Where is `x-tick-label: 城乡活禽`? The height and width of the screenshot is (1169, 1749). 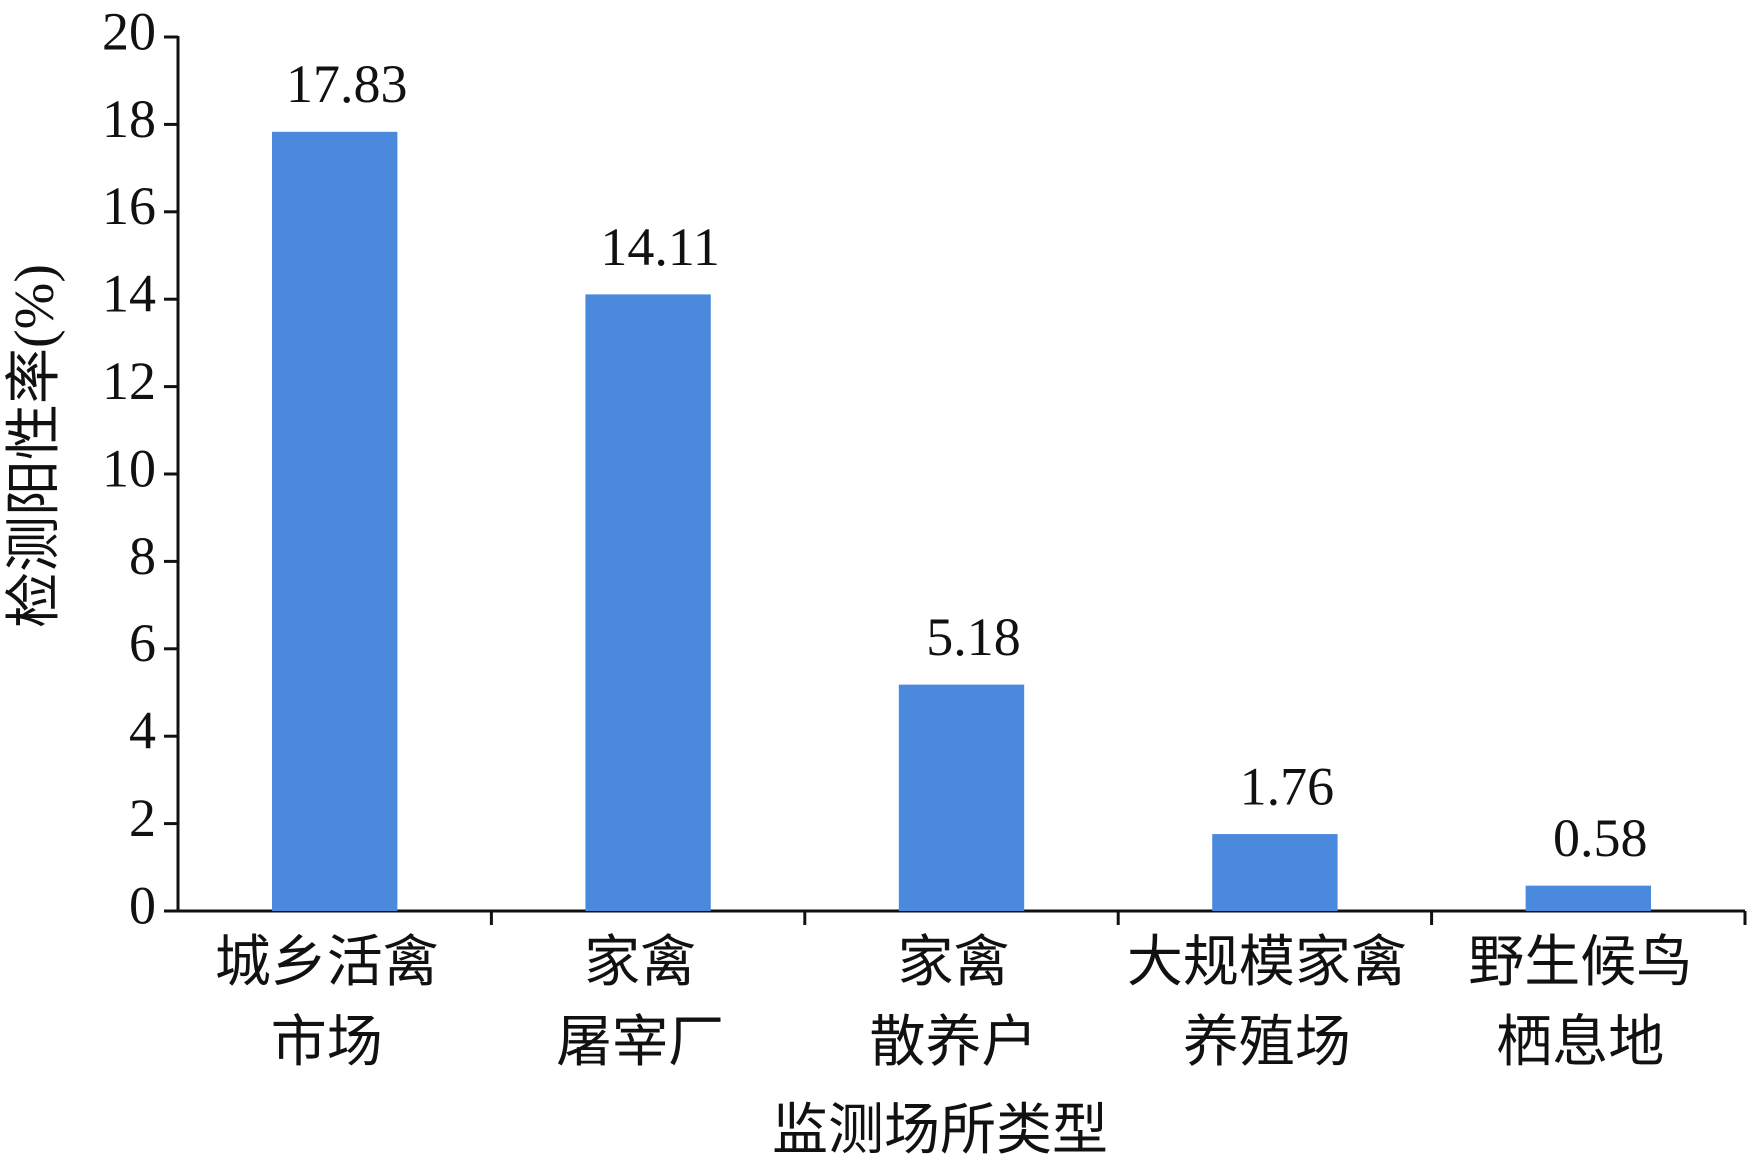 x-tick-label: 城乡活禽 is located at coordinates (327, 963).